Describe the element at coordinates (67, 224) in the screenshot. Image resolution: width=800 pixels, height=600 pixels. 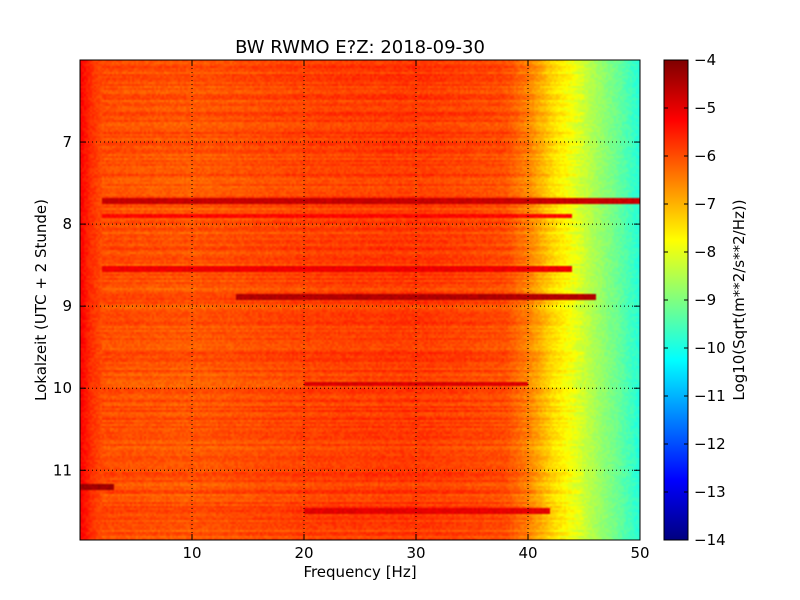
I see `y-tick-label: 8` at that location.